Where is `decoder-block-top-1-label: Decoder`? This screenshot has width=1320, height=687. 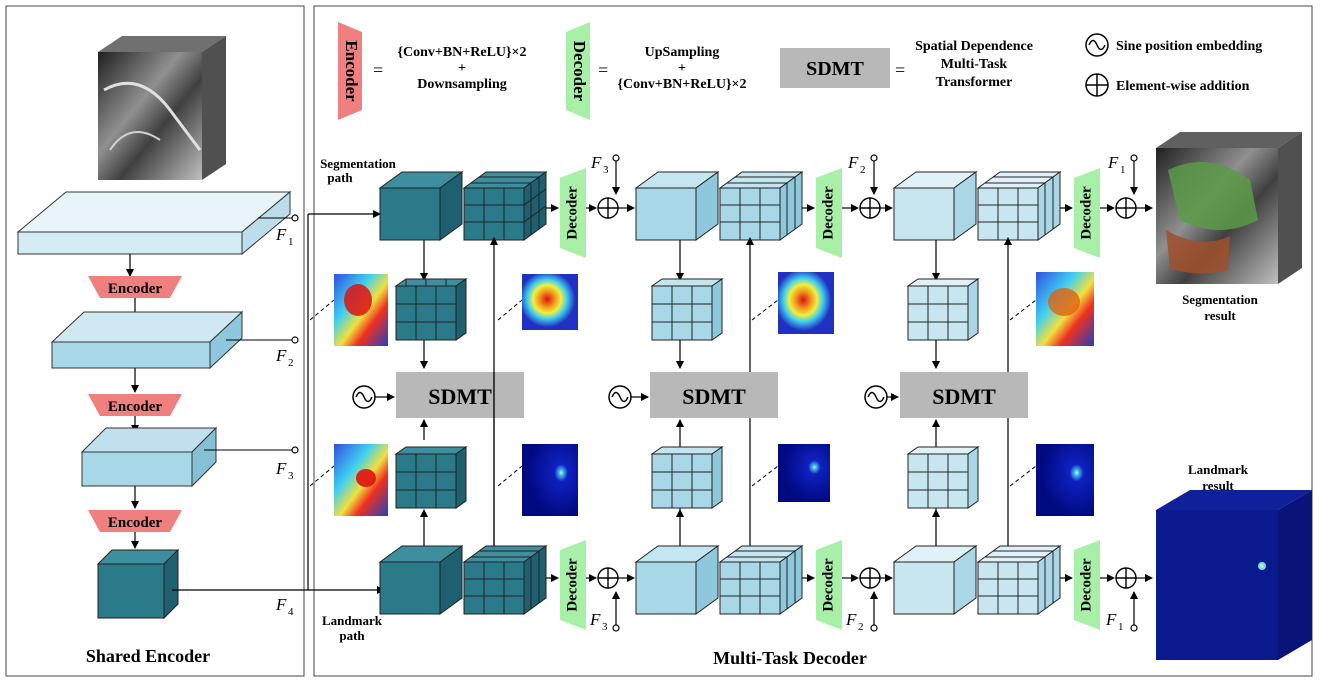
decoder-block-top-1-label: Decoder is located at coordinates (572, 213).